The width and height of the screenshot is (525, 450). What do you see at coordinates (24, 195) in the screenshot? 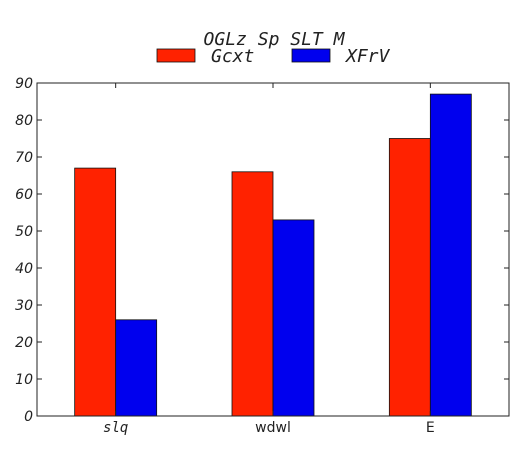
I see `y-tick-label: 60` at bounding box center [24, 195].